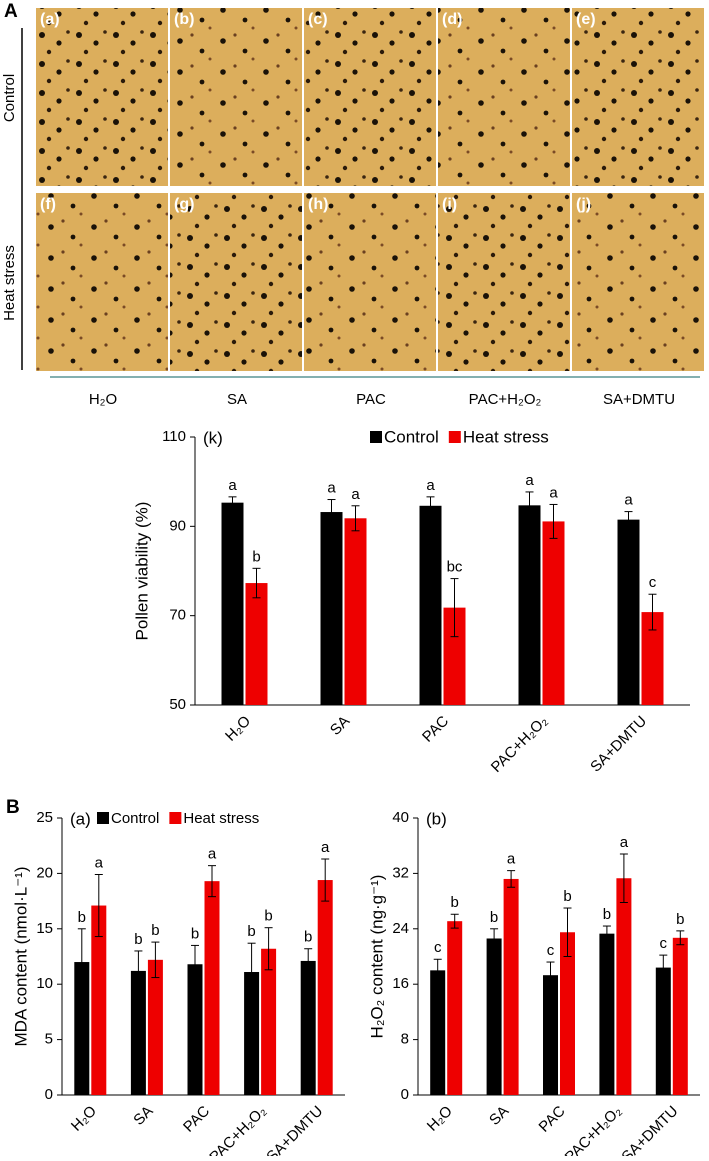 This screenshot has width=709, height=1161. Describe the element at coordinates (639, 399) in the screenshot. I see `column-label: SA+DMTU` at that location.